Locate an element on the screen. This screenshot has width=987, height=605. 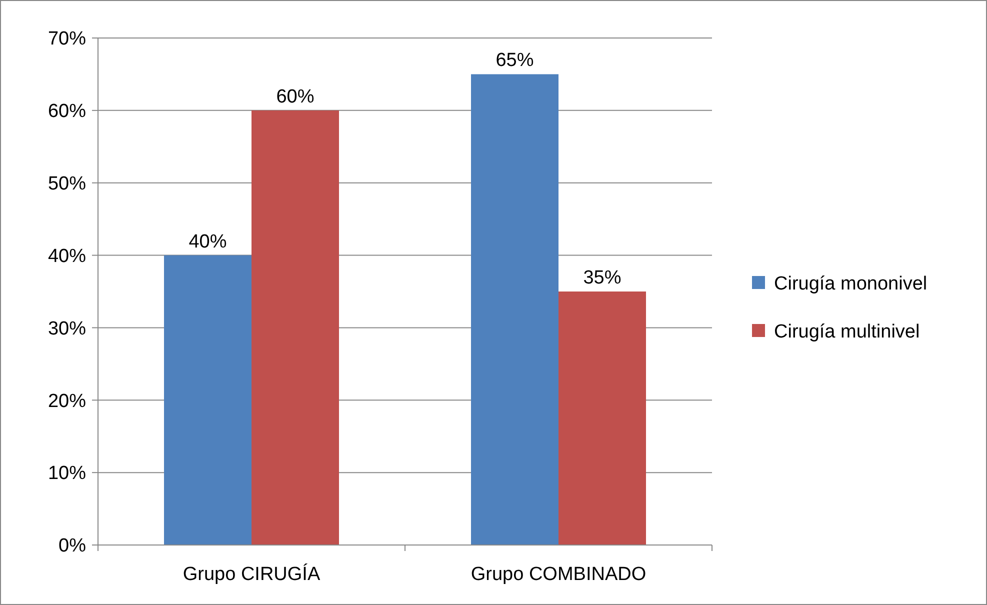
data-label: 35% is located at coordinates (602, 278).